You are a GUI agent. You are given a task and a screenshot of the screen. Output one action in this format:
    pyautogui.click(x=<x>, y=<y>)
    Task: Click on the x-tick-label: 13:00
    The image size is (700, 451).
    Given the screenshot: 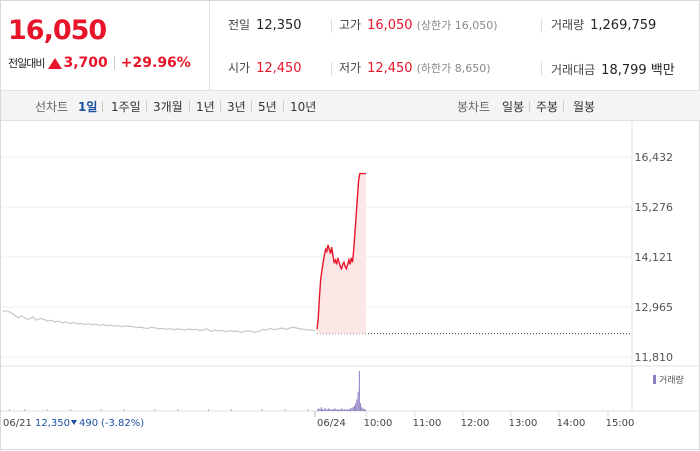 What is the action you would take?
    pyautogui.click(x=523, y=423)
    